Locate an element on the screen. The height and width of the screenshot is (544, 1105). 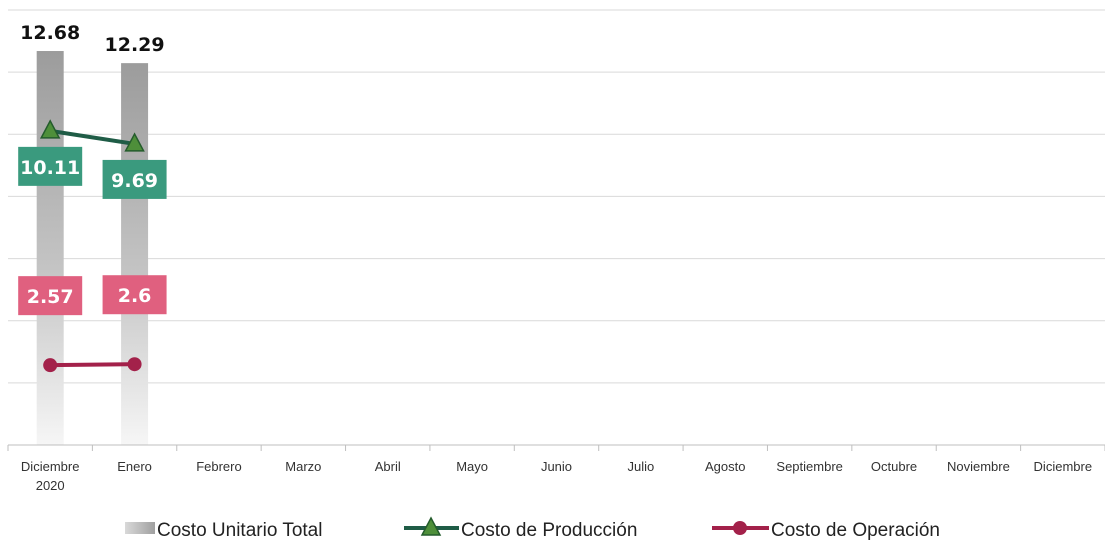
x-tick-label: Febrero is located at coordinates (219, 466).